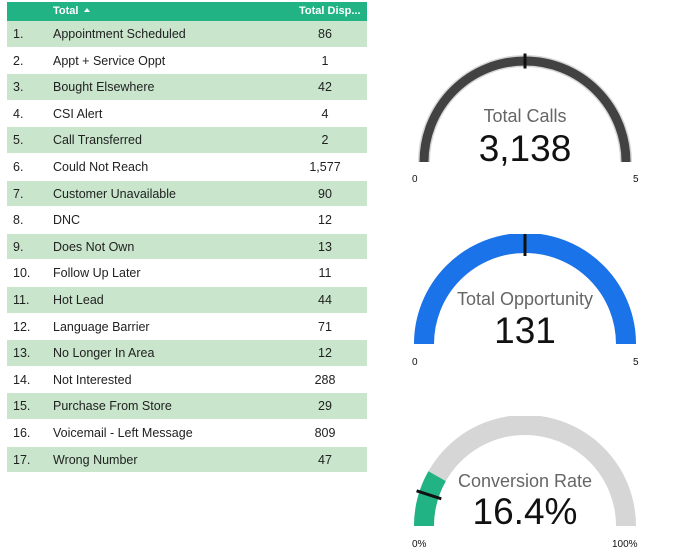 The image size is (674, 554). What do you see at coordinates (22, 379) in the screenshot?
I see `row-index: 14.` at bounding box center [22, 379].